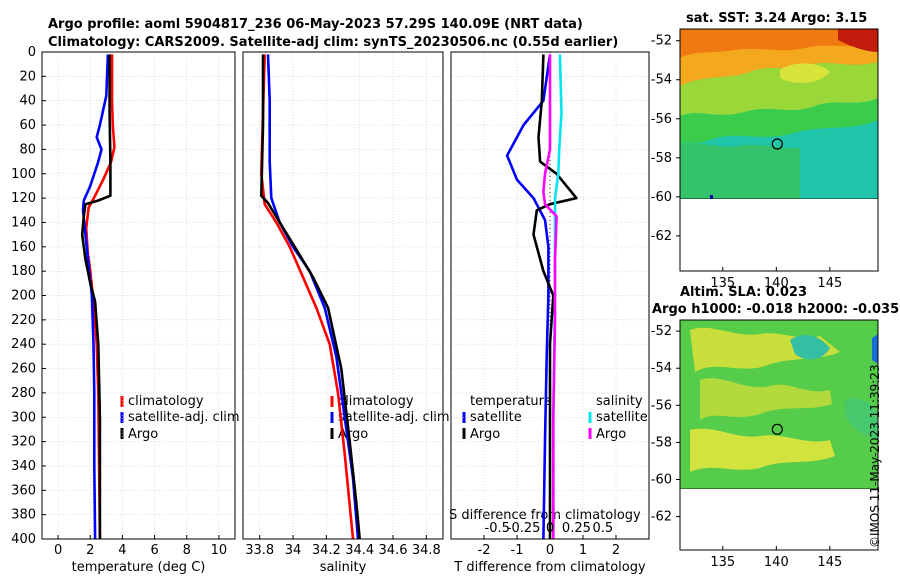 This screenshot has height=580, width=900. Describe the element at coordinates (777, 144) in the screenshot. I see `sst-map-profile-marker` at that location.